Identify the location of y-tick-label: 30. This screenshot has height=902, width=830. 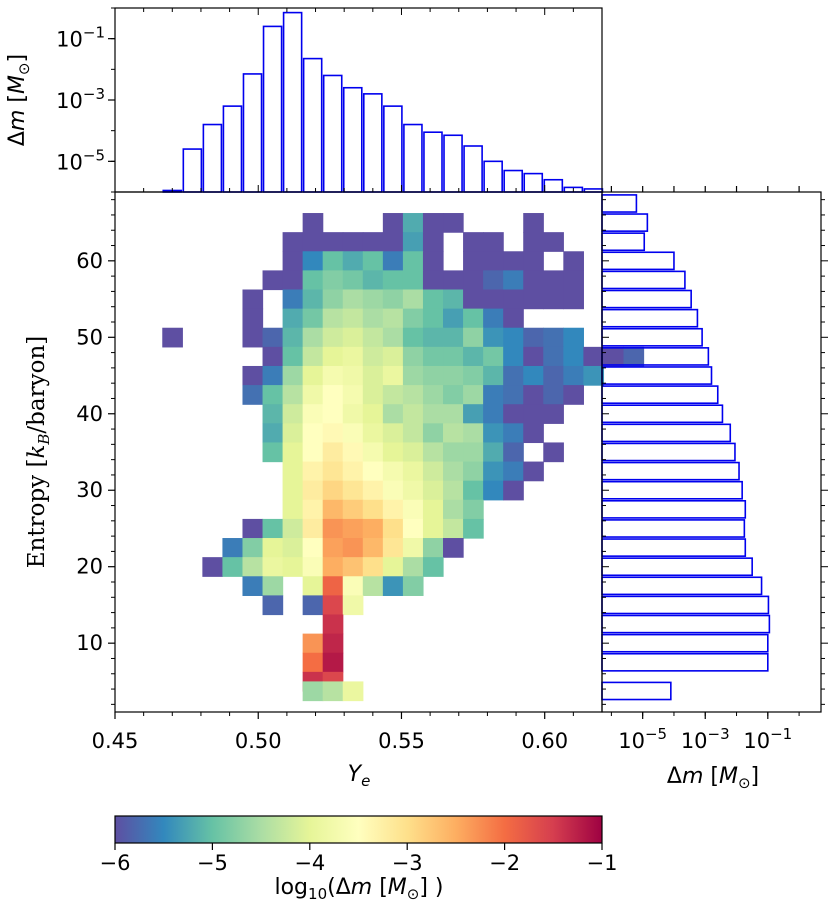
(89, 490).